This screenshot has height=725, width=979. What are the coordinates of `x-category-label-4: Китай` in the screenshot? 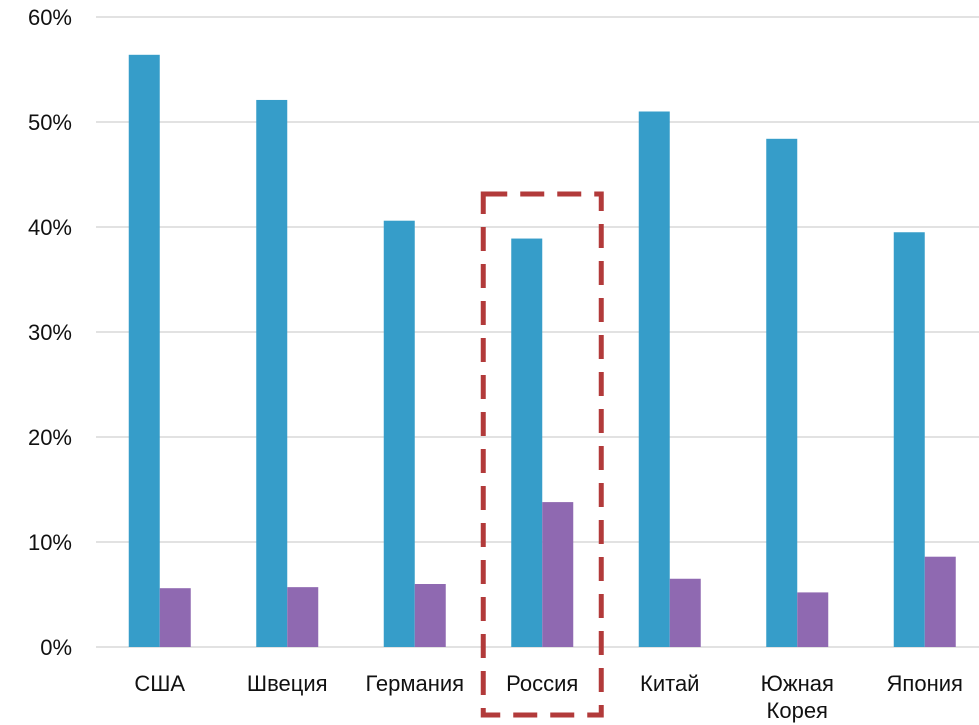 It's located at (669, 683).